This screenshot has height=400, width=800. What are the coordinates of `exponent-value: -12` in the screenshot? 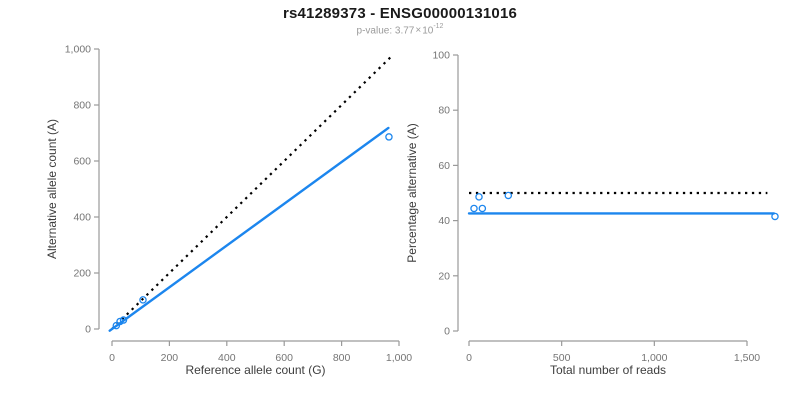 It's located at (438, 26).